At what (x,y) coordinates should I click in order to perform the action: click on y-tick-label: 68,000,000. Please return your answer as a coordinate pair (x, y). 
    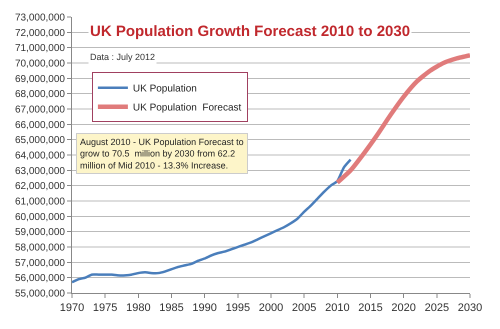
    Looking at the image, I should click on (40, 94).